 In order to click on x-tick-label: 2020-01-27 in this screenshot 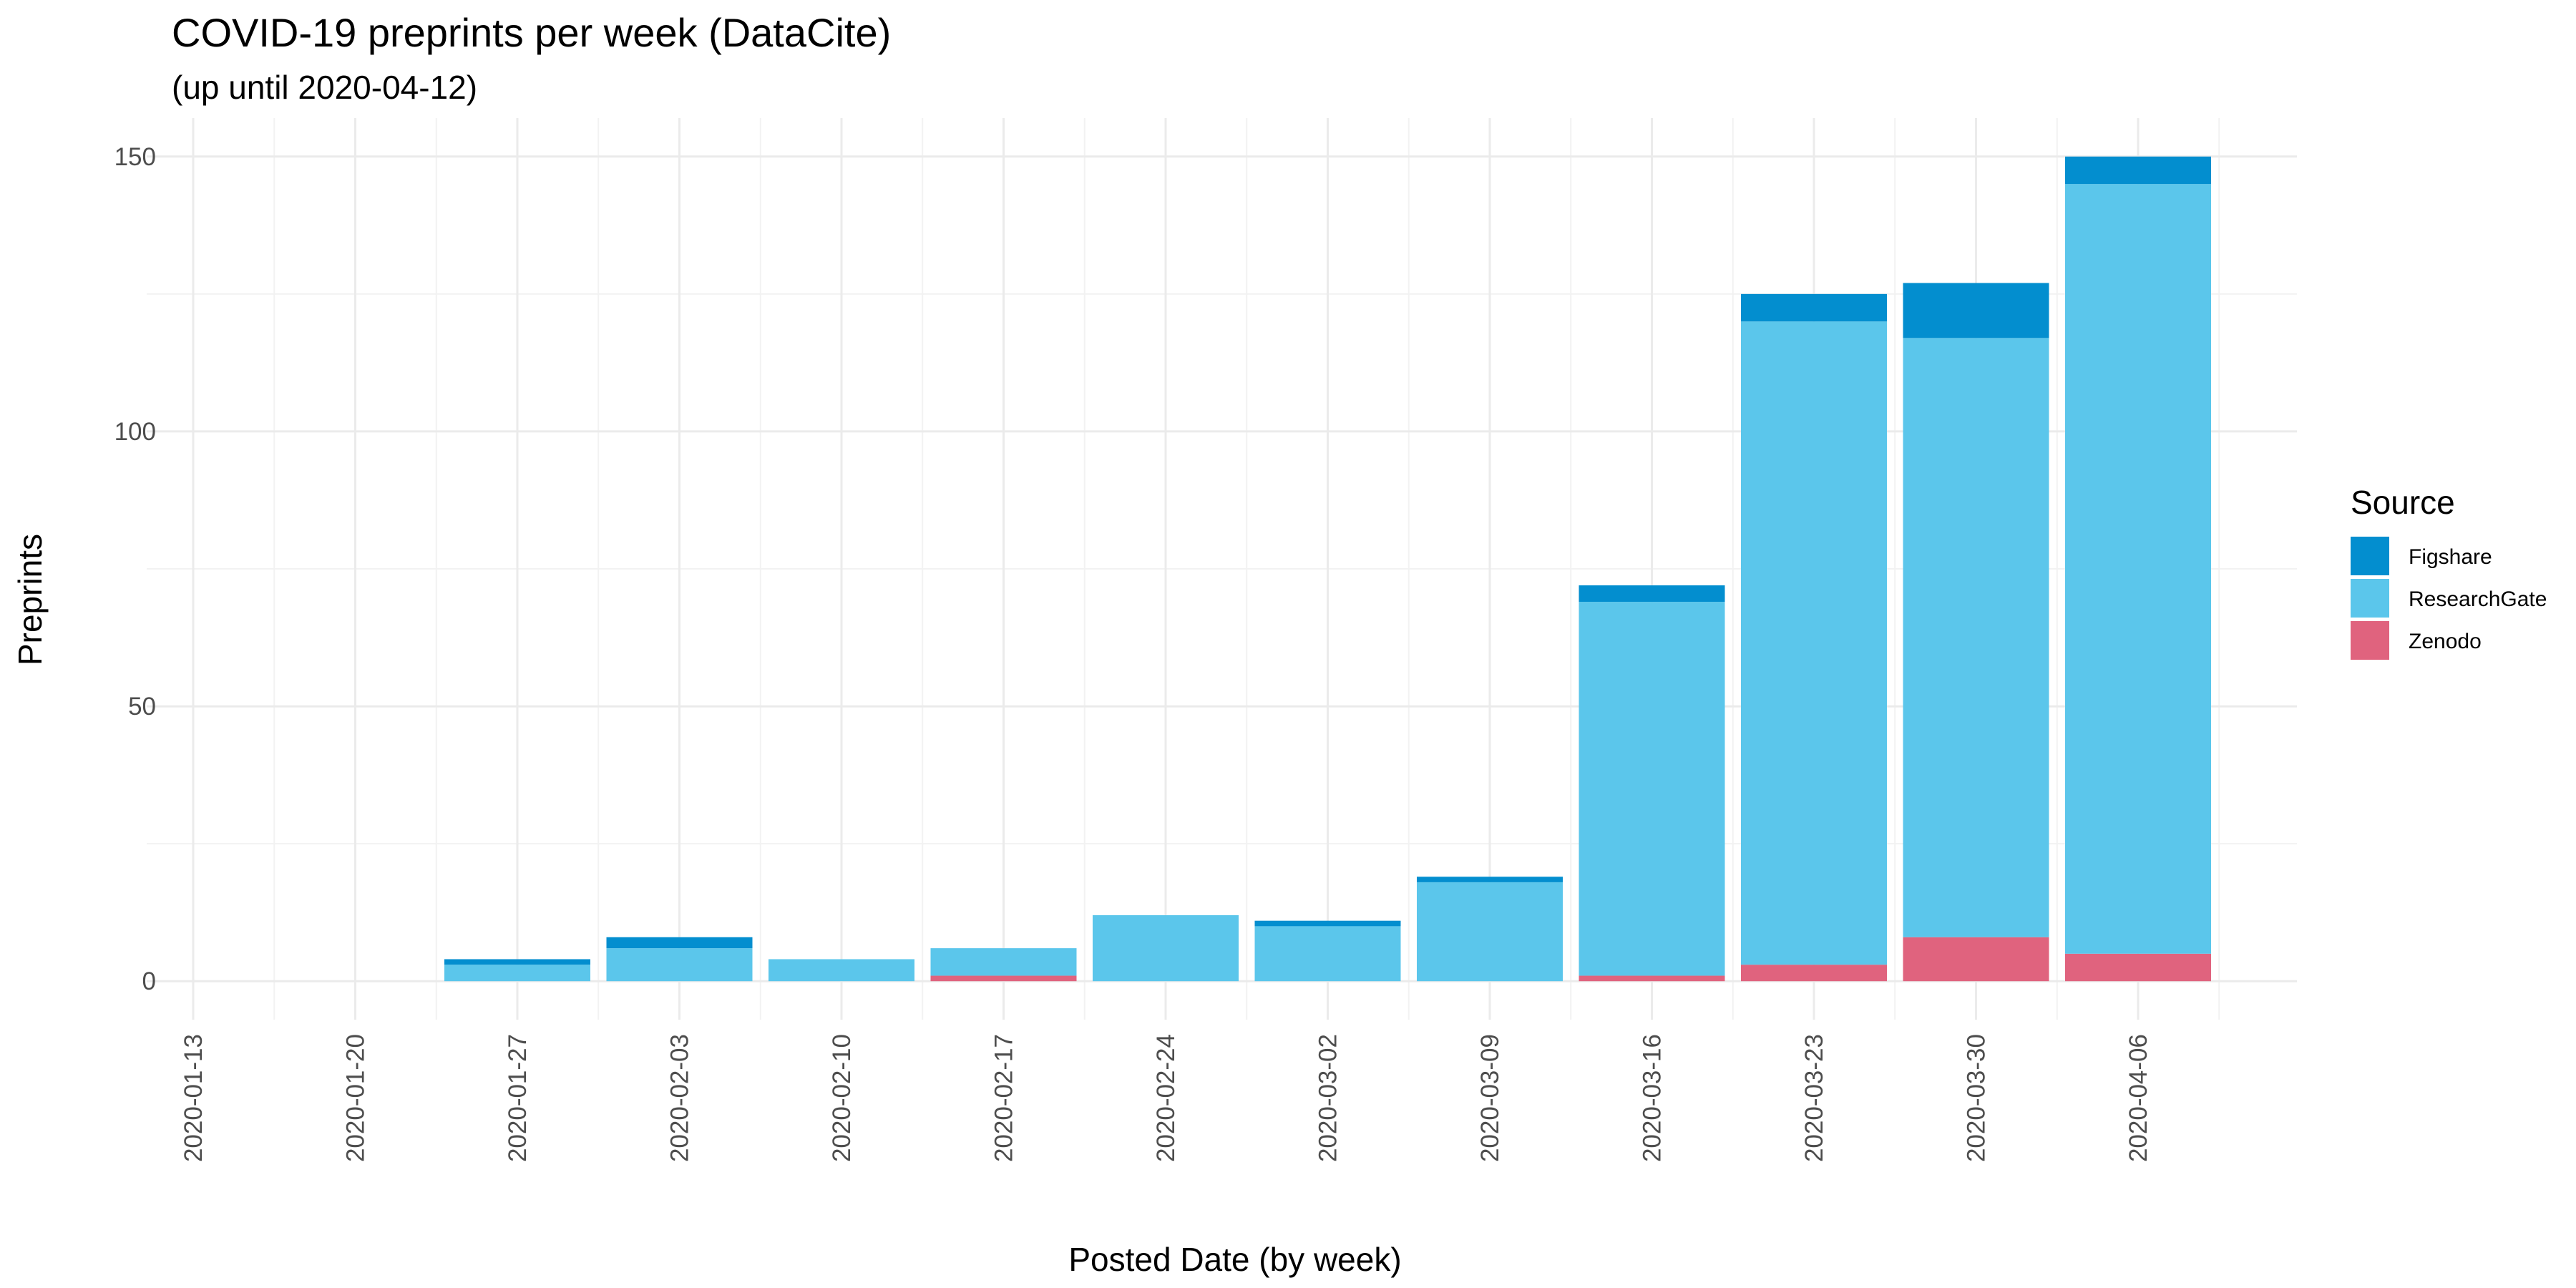, I will do `click(518, 1098)`.